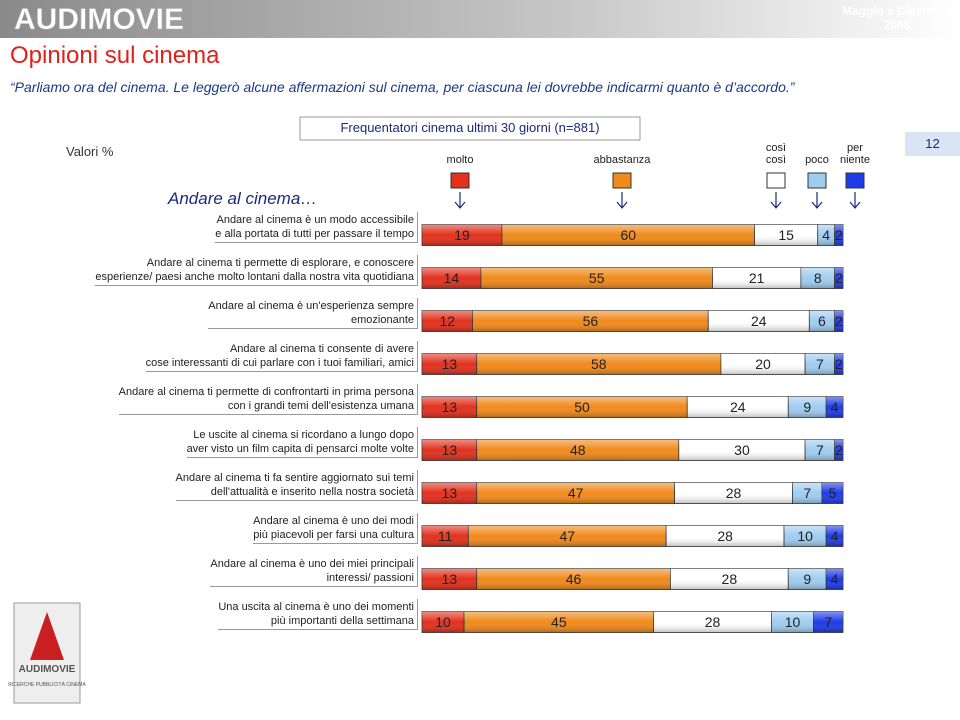 The image size is (960, 720). I want to click on value-label: 14, so click(452, 278).